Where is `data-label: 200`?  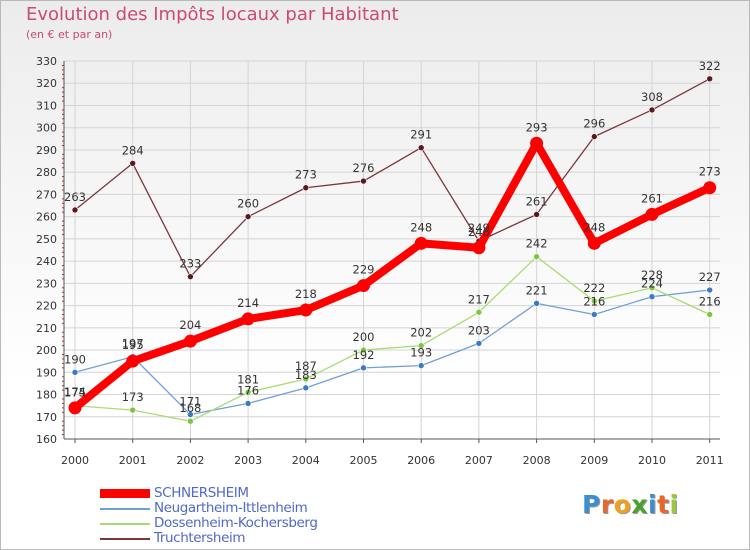 data-label: 200 is located at coordinates (364, 337).